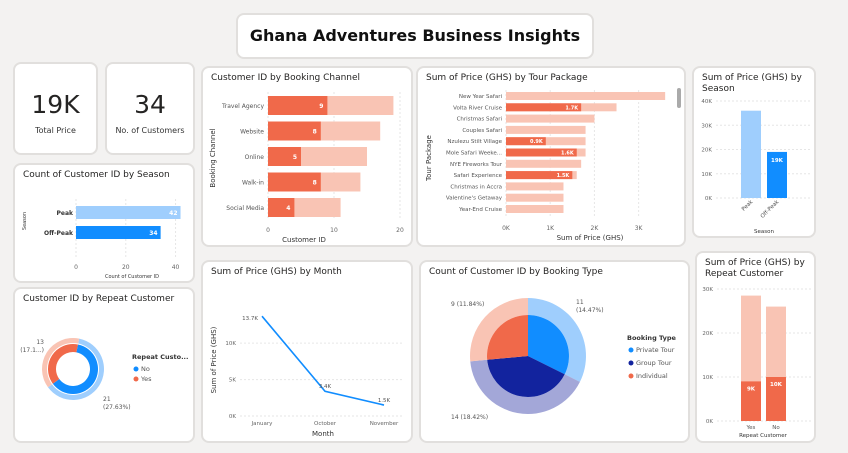 Image resolution: width=848 pixels, height=453 pixels. What do you see at coordinates (55, 104) in the screenshot?
I see `kpi-total-price-value: 19K` at bounding box center [55, 104].